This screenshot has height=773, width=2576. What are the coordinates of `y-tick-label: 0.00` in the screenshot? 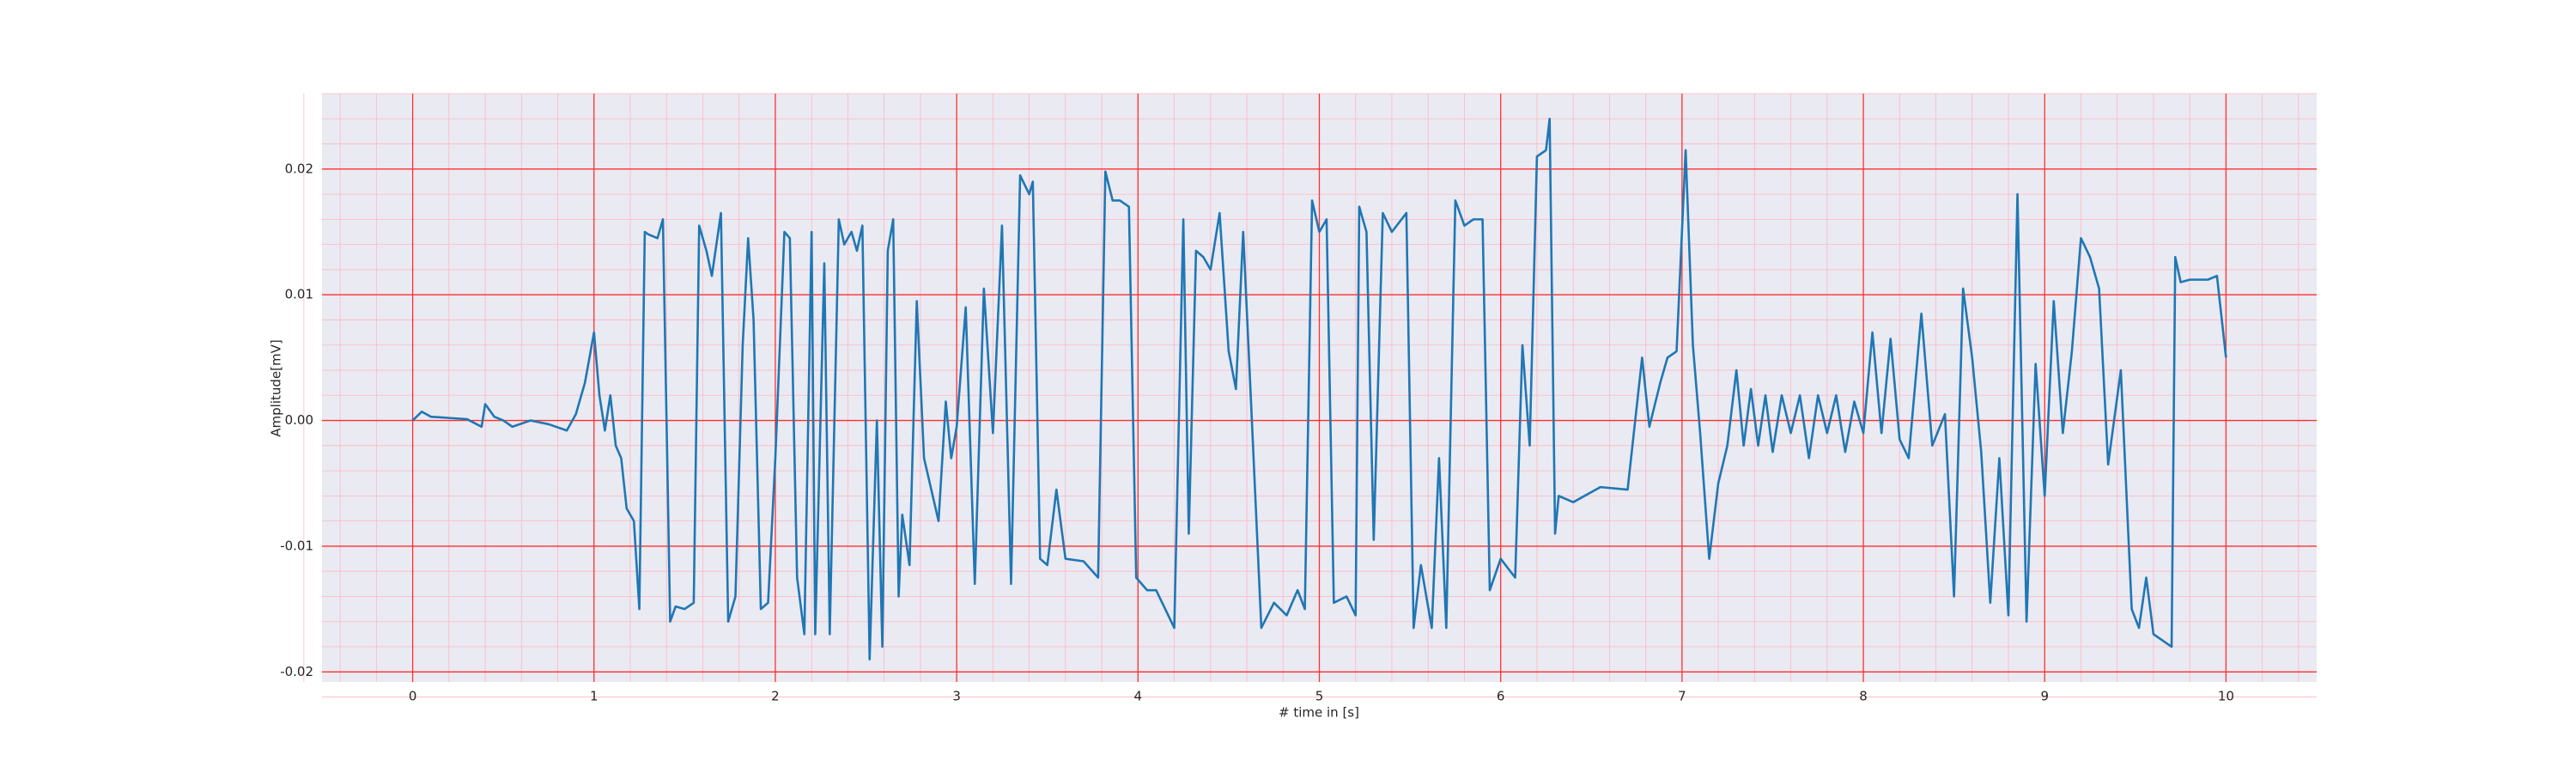 It's located at (299, 420).